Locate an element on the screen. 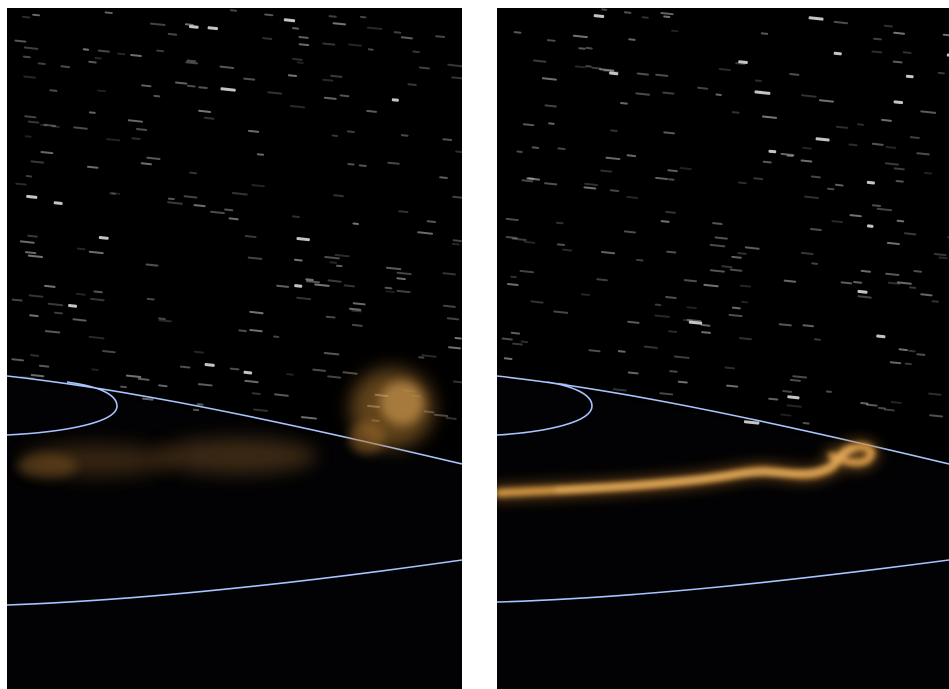 This screenshot has height=689, width=949. left-inner-orbit is located at coordinates (62, 408).